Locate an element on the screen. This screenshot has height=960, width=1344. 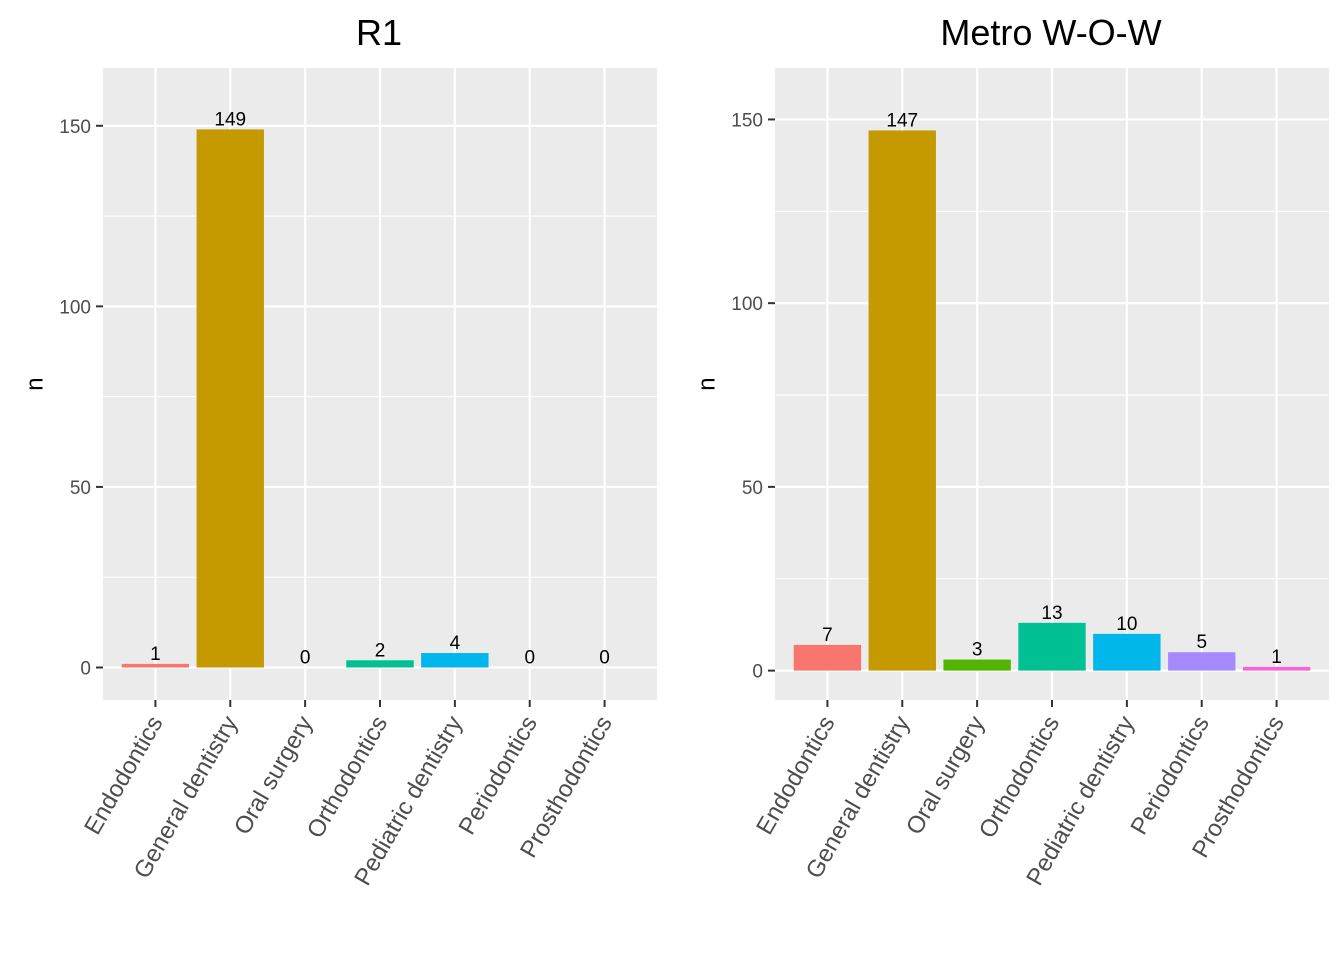
bar-oral-surgery is located at coordinates (977, 665).